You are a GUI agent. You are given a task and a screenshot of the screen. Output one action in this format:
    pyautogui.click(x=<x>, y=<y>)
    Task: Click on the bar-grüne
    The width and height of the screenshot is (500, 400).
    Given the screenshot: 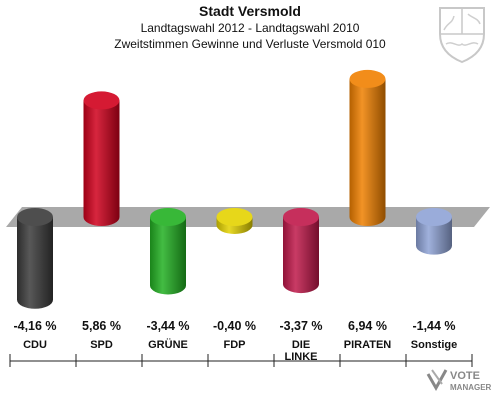 What is the action you would take?
    pyautogui.click(x=168, y=251)
    